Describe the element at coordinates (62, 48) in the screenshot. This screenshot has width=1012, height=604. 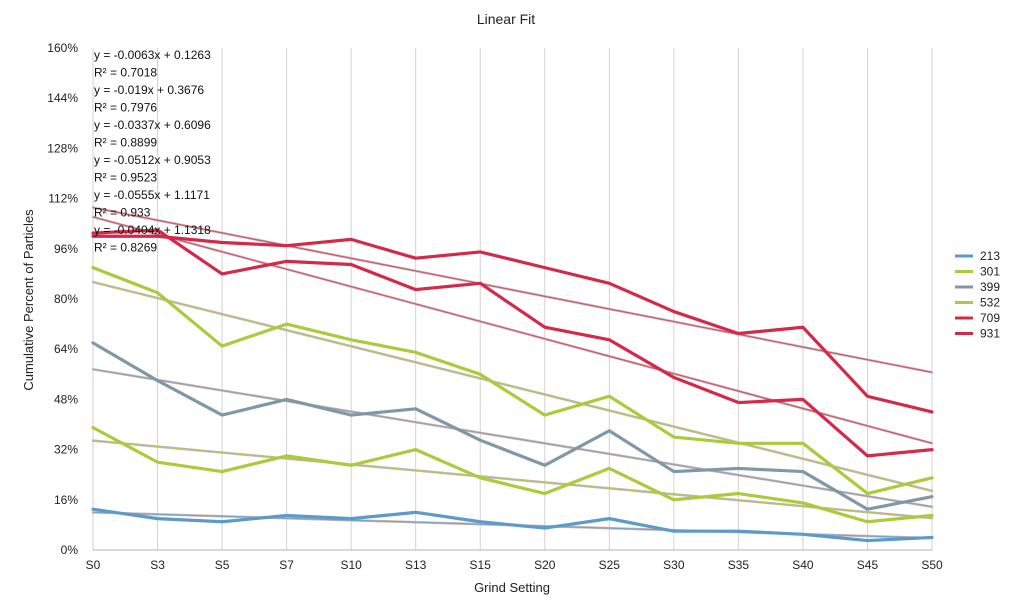
I see `y-tick-label: 160%` at that location.